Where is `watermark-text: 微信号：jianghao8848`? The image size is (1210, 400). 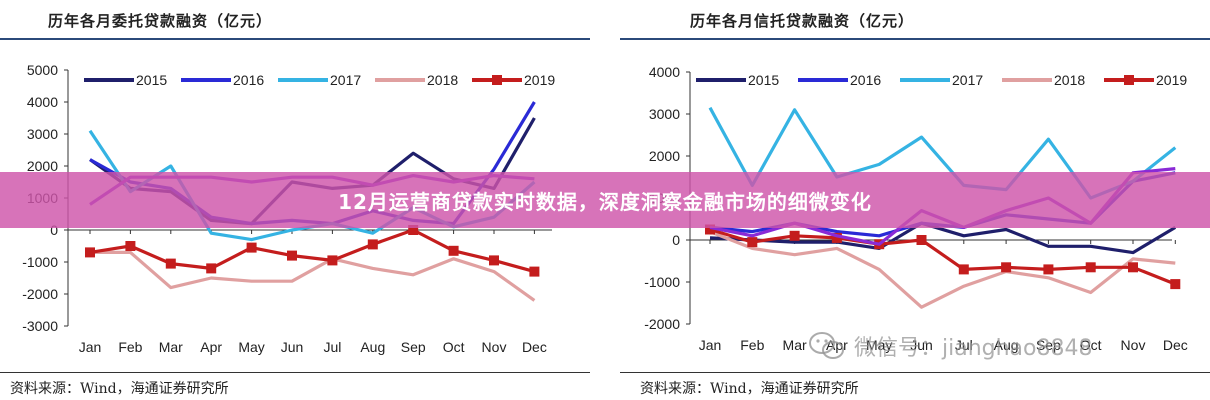
watermark-text: 微信号：jianghao8848 is located at coordinates (973, 348).